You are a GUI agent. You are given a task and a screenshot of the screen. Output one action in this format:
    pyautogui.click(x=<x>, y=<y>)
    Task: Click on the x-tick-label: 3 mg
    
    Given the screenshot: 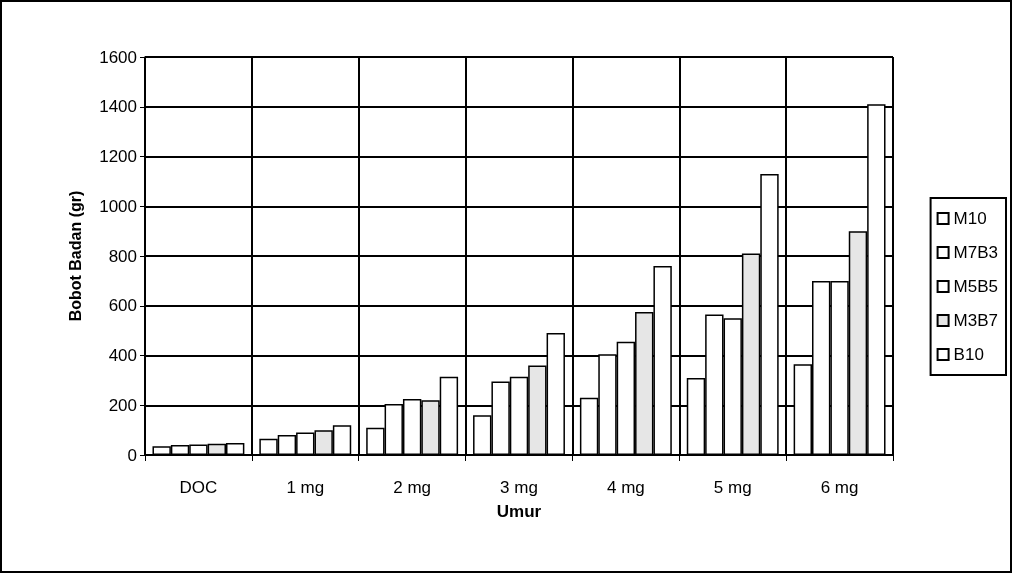 What is the action you would take?
    pyautogui.click(x=519, y=487)
    